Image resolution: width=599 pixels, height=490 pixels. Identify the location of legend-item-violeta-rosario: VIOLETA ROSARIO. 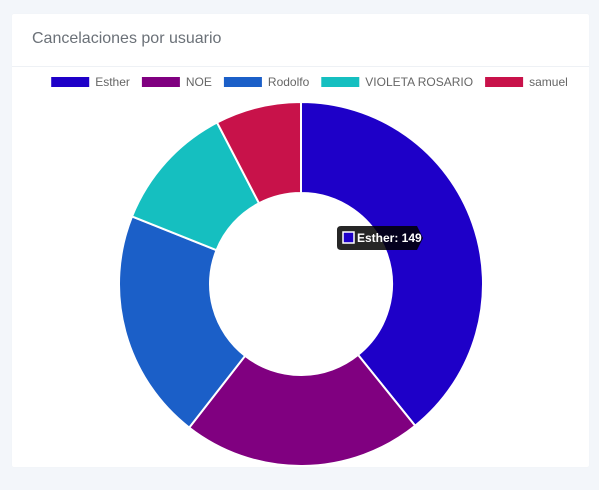
(397, 82).